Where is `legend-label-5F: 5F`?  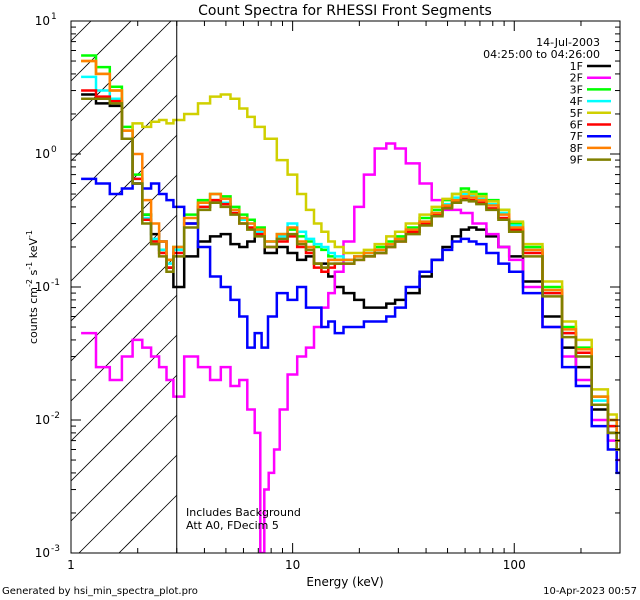
legend-label-5F: 5F is located at coordinates (576, 113).